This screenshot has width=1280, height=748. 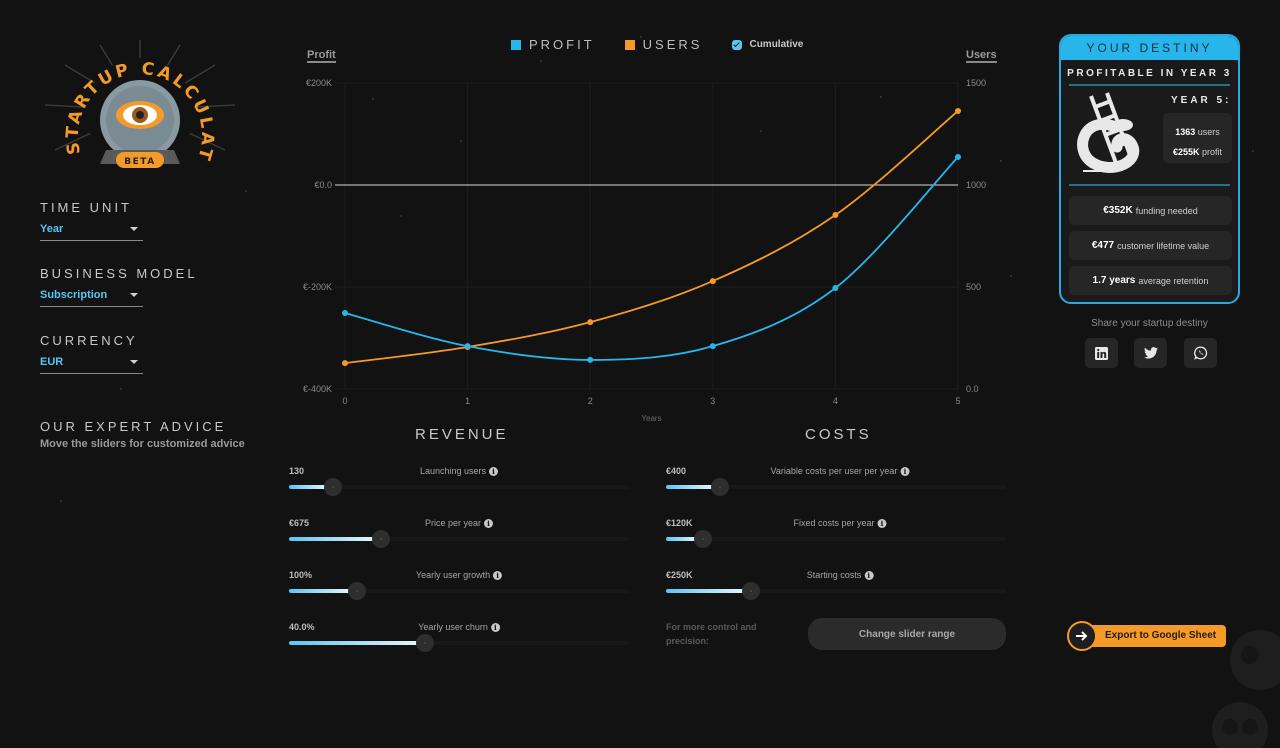 What do you see at coordinates (1163, 245) in the screenshot?
I see `stat-label: customer lifetime value` at bounding box center [1163, 245].